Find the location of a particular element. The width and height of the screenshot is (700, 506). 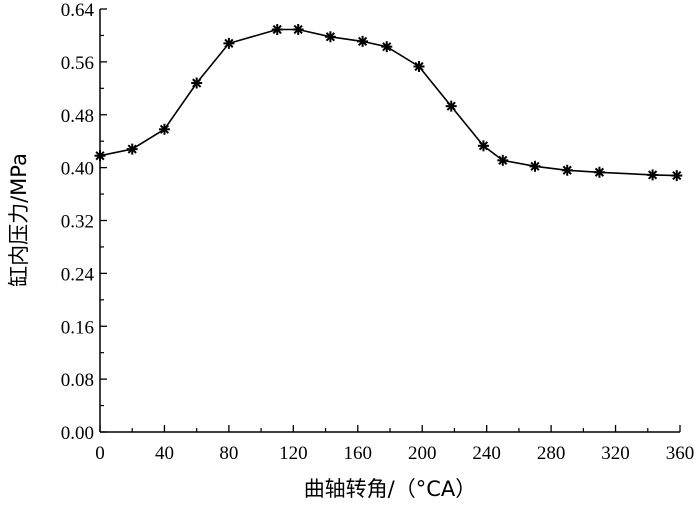

x-tick-label: 360 is located at coordinates (680, 453).